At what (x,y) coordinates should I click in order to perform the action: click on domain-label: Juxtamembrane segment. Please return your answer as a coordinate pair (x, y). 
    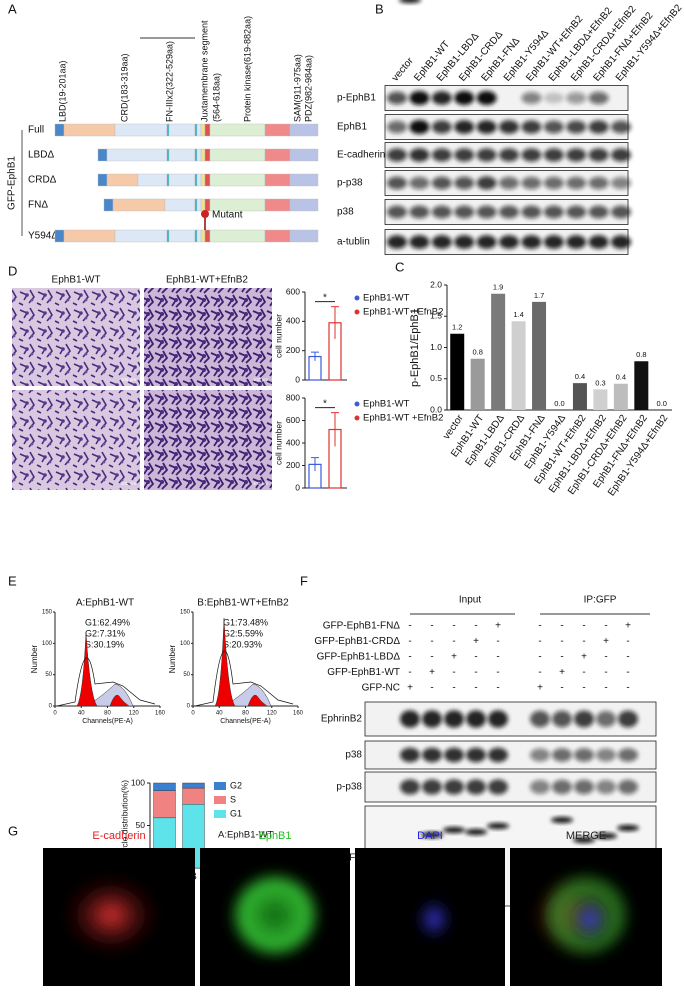
    Looking at the image, I should click on (204, 71).